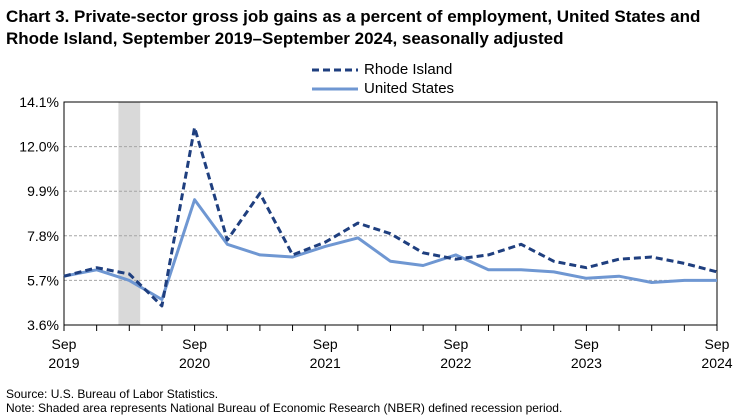 Image resolution: width=750 pixels, height=420 pixels. I want to click on legend: Rhode Island United States, so click(383, 79).